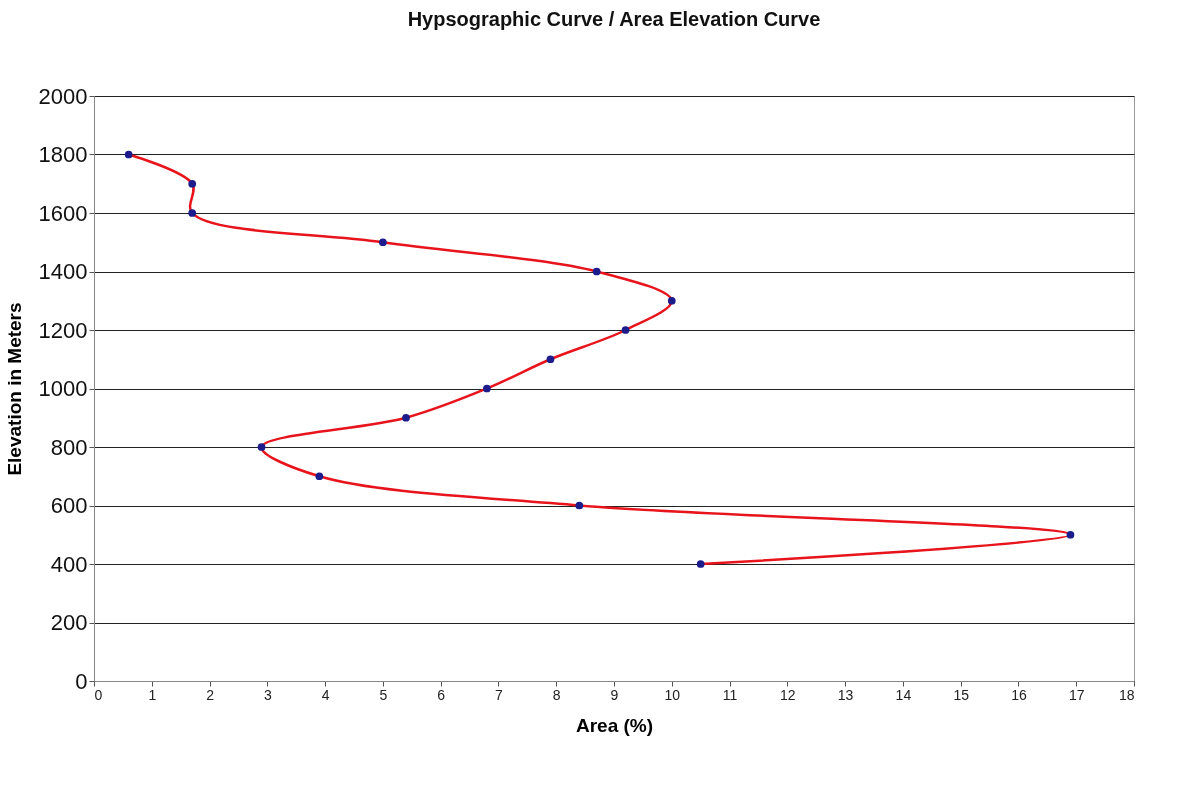 The height and width of the screenshot is (785, 1197). I want to click on x-tick-label: 16, so click(1019, 694).